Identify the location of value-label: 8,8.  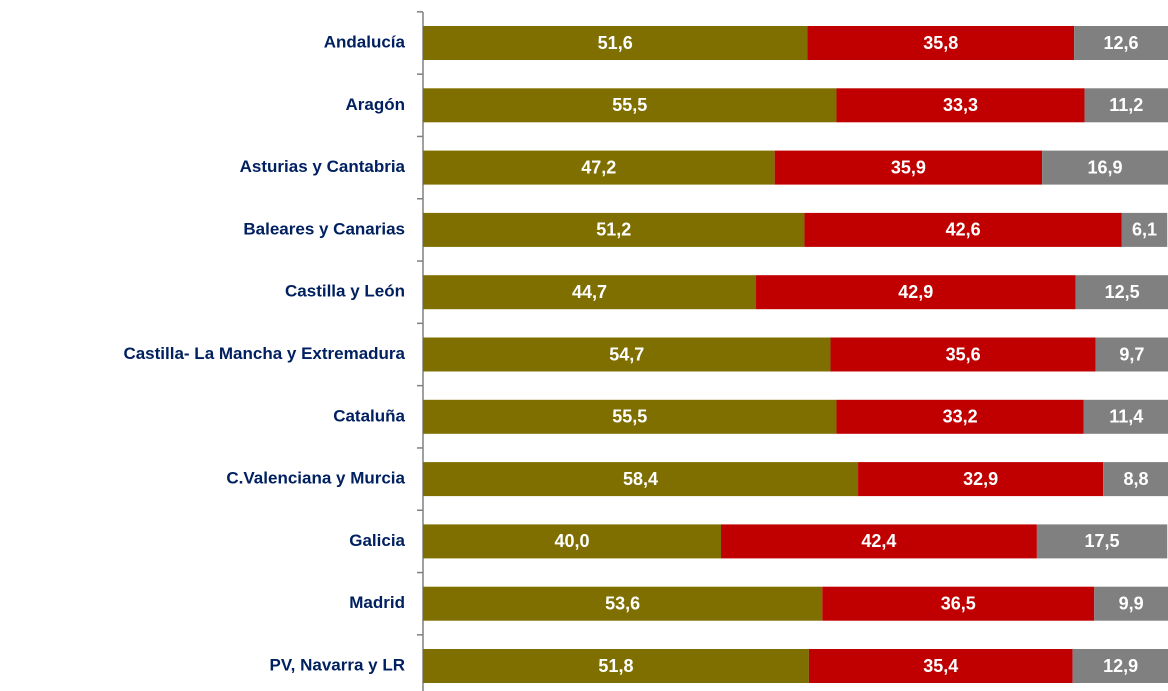
(1135, 479).